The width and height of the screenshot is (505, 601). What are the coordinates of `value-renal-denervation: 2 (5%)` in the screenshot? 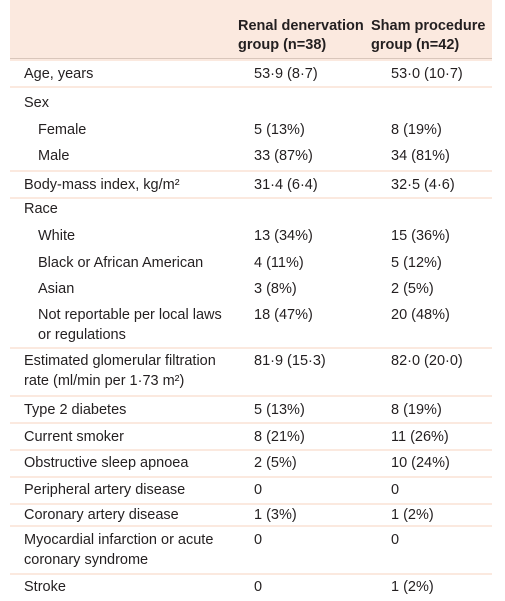 It's located at (275, 463).